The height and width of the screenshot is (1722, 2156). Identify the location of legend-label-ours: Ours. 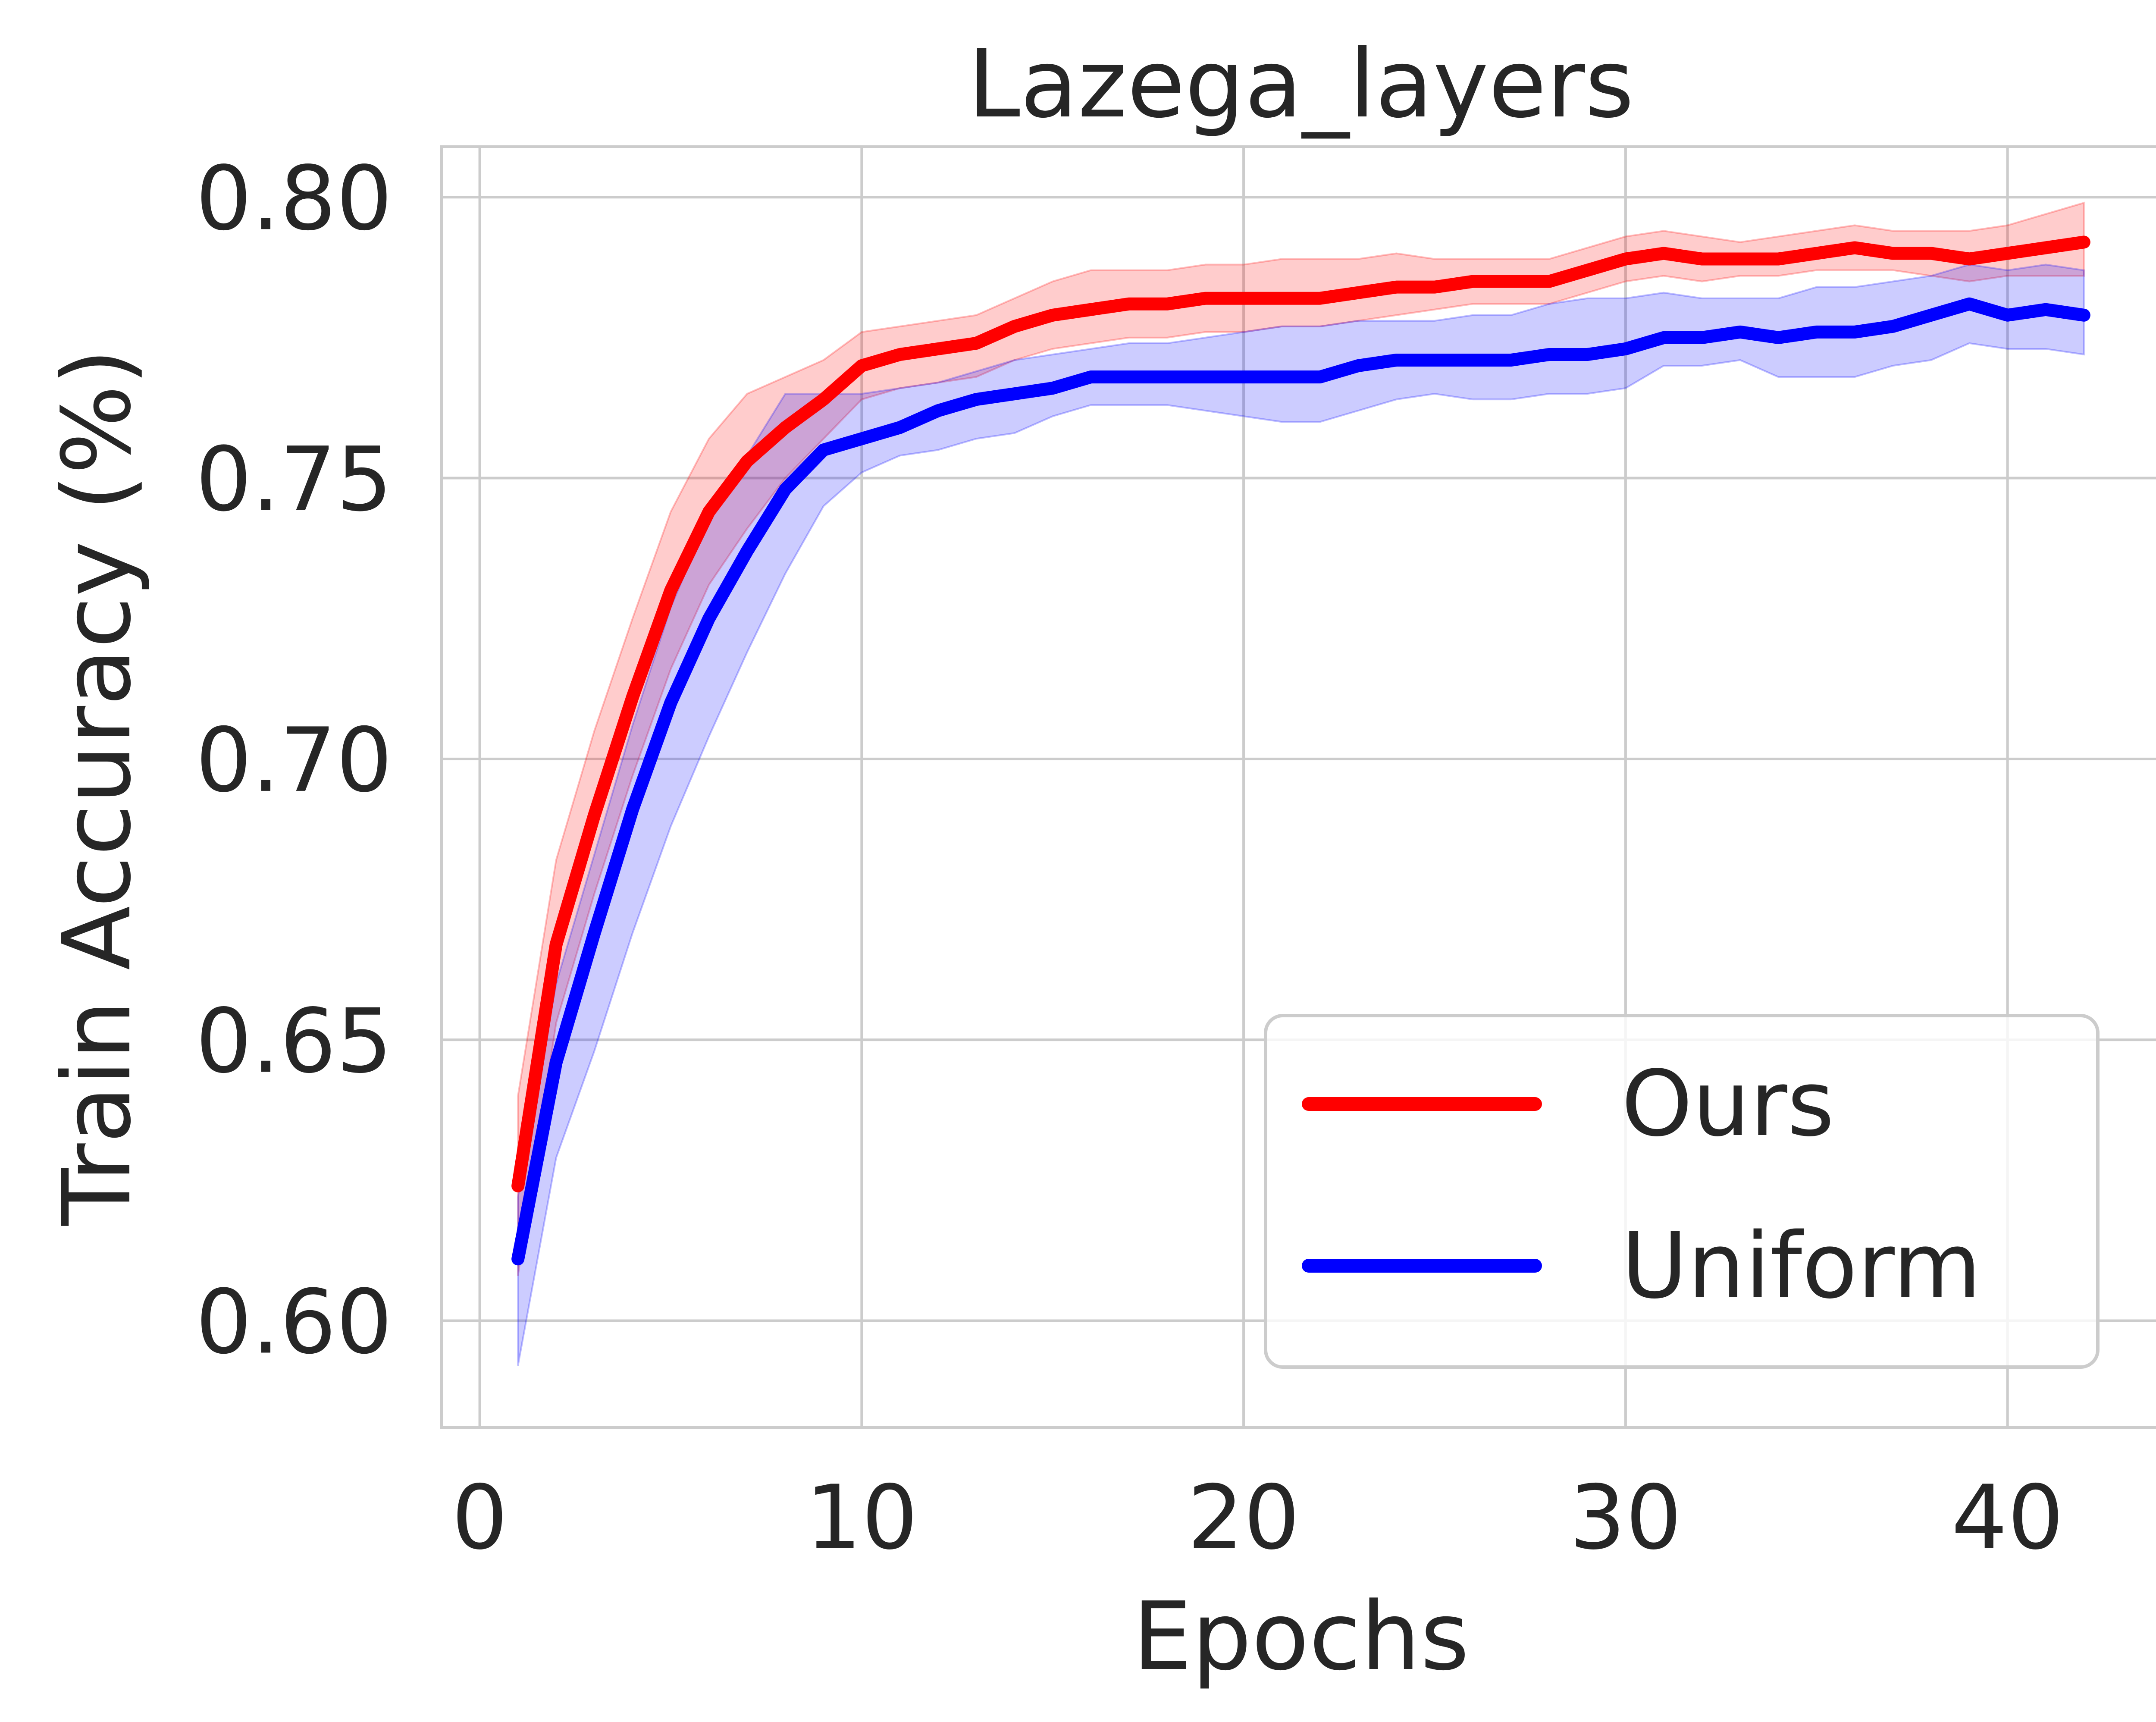
(1727, 1104).